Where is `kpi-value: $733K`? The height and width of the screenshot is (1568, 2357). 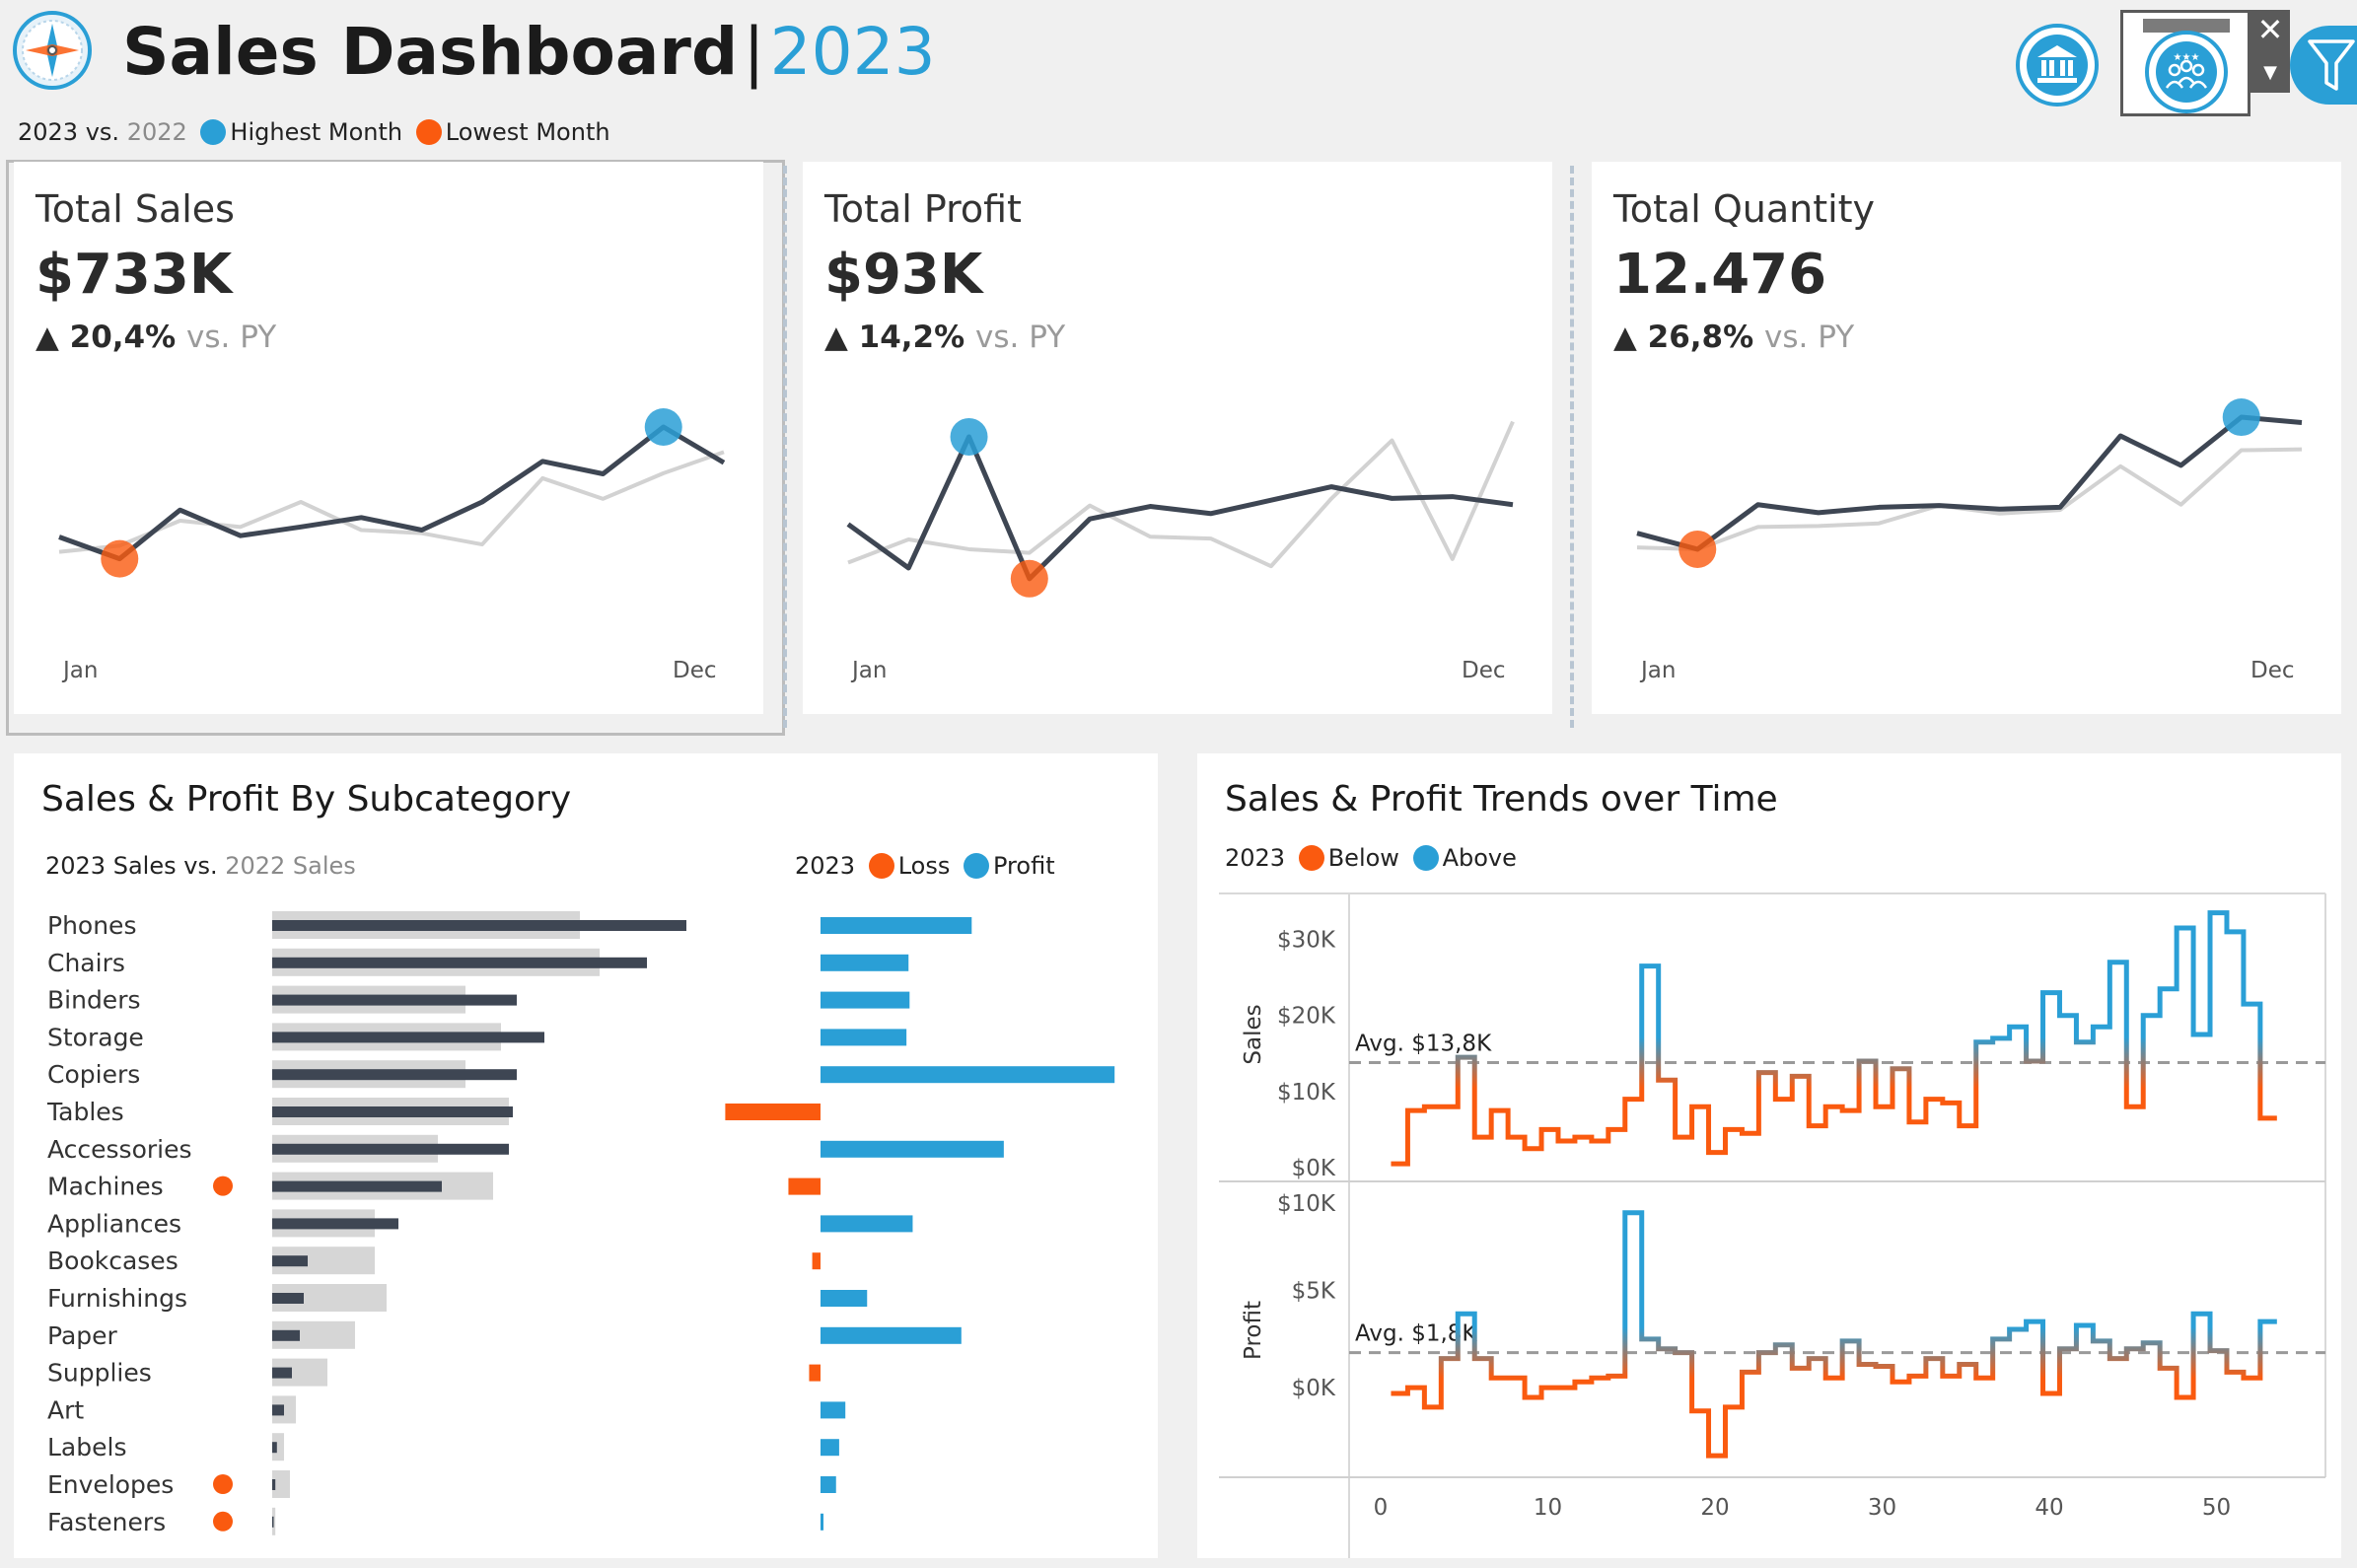 kpi-value: $733K is located at coordinates (134, 275).